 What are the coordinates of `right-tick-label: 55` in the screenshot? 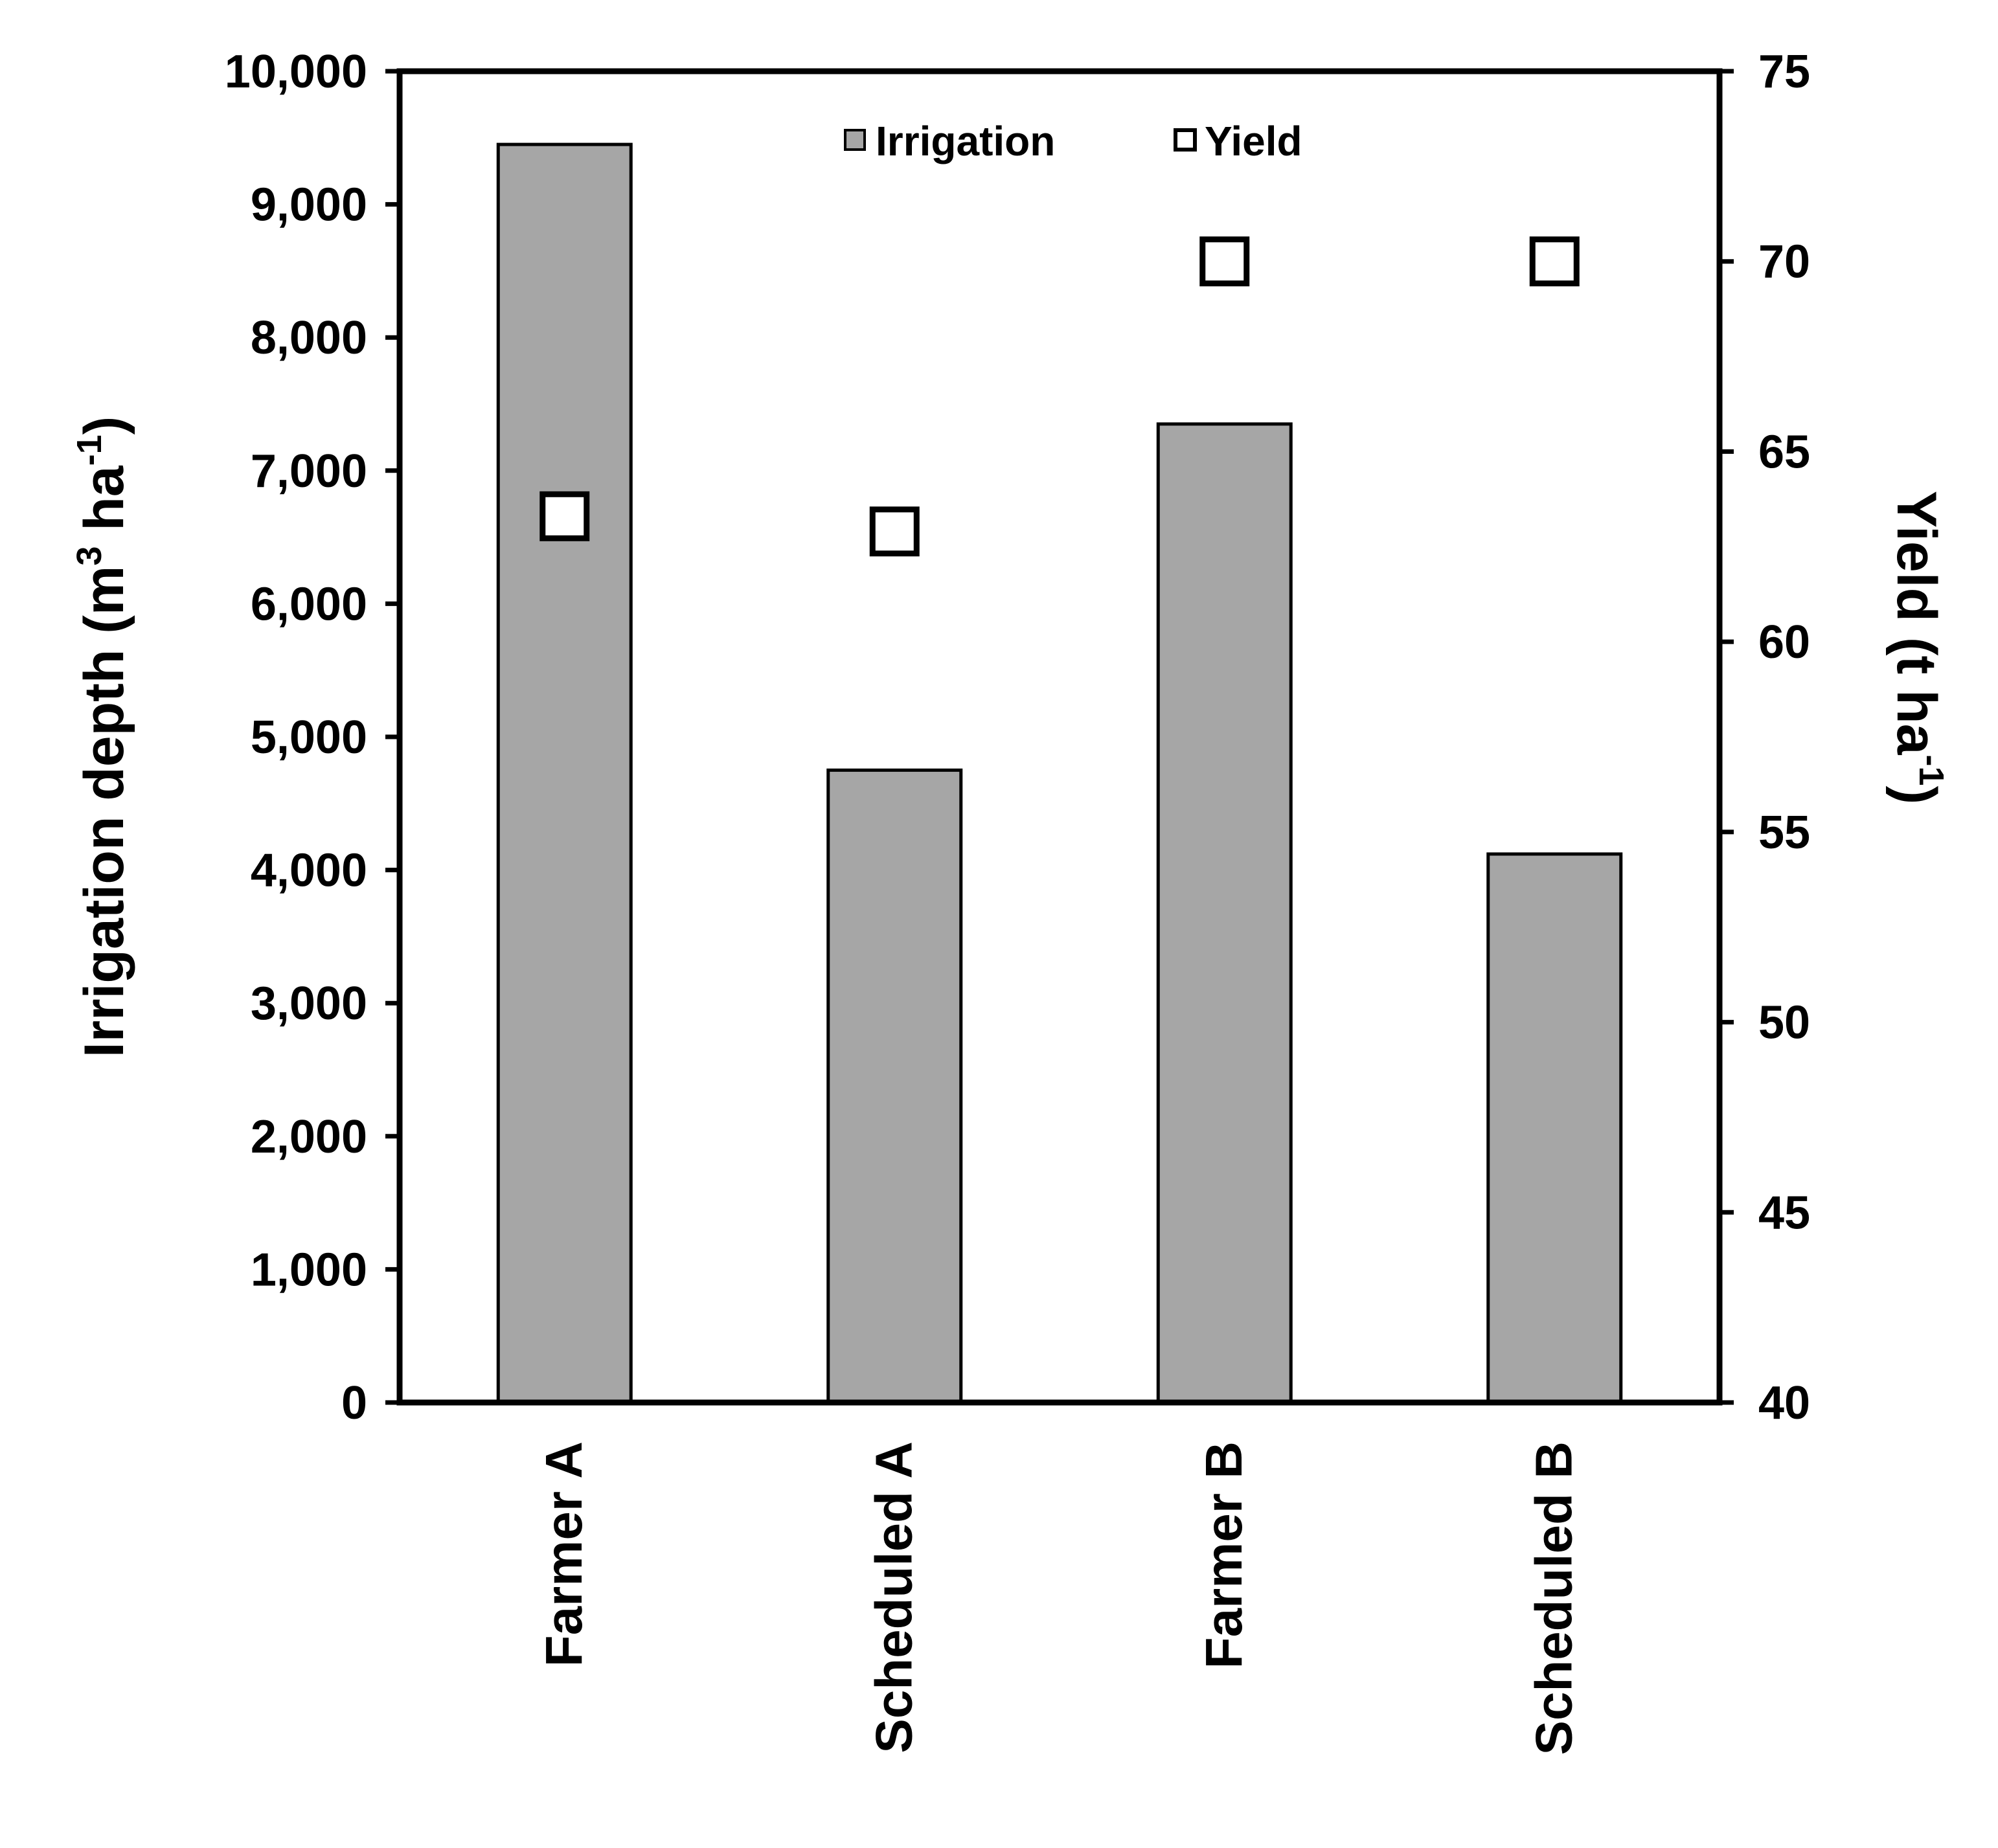 It's located at (1784, 833).